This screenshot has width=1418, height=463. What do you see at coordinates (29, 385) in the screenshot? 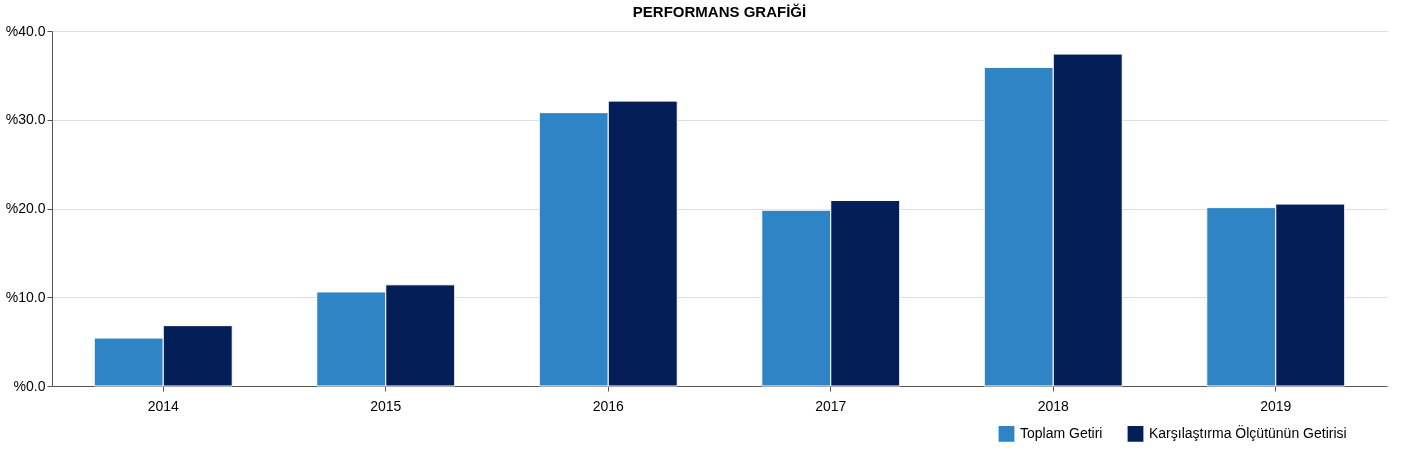
I see `y-tick-label: %0.0` at bounding box center [29, 385].